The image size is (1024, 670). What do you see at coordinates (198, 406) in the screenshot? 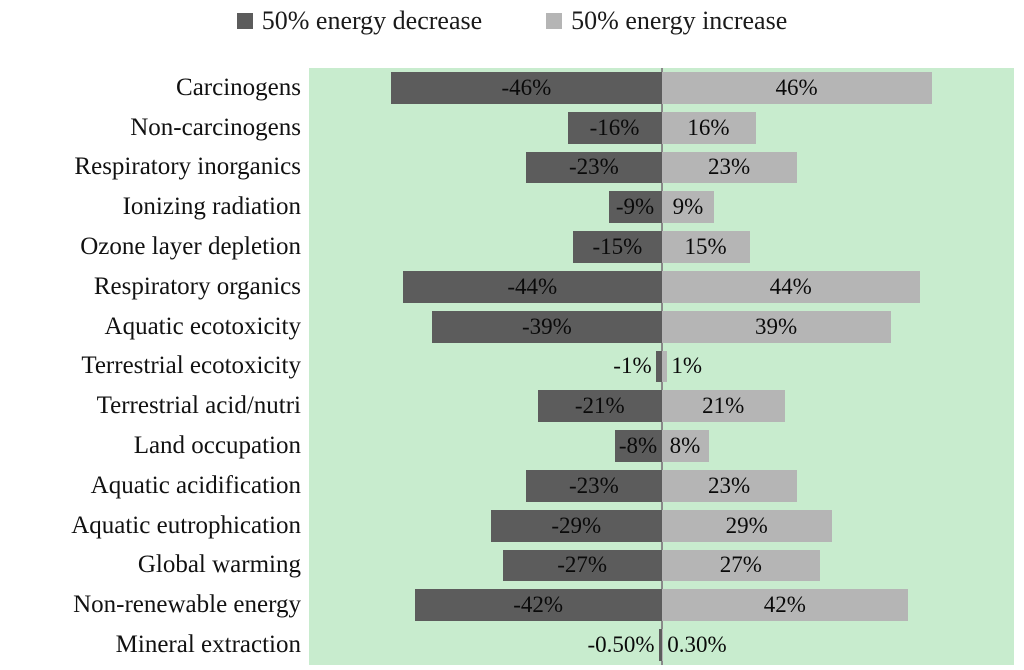
I see `category-label: Terrestrial acid/nutri` at bounding box center [198, 406].